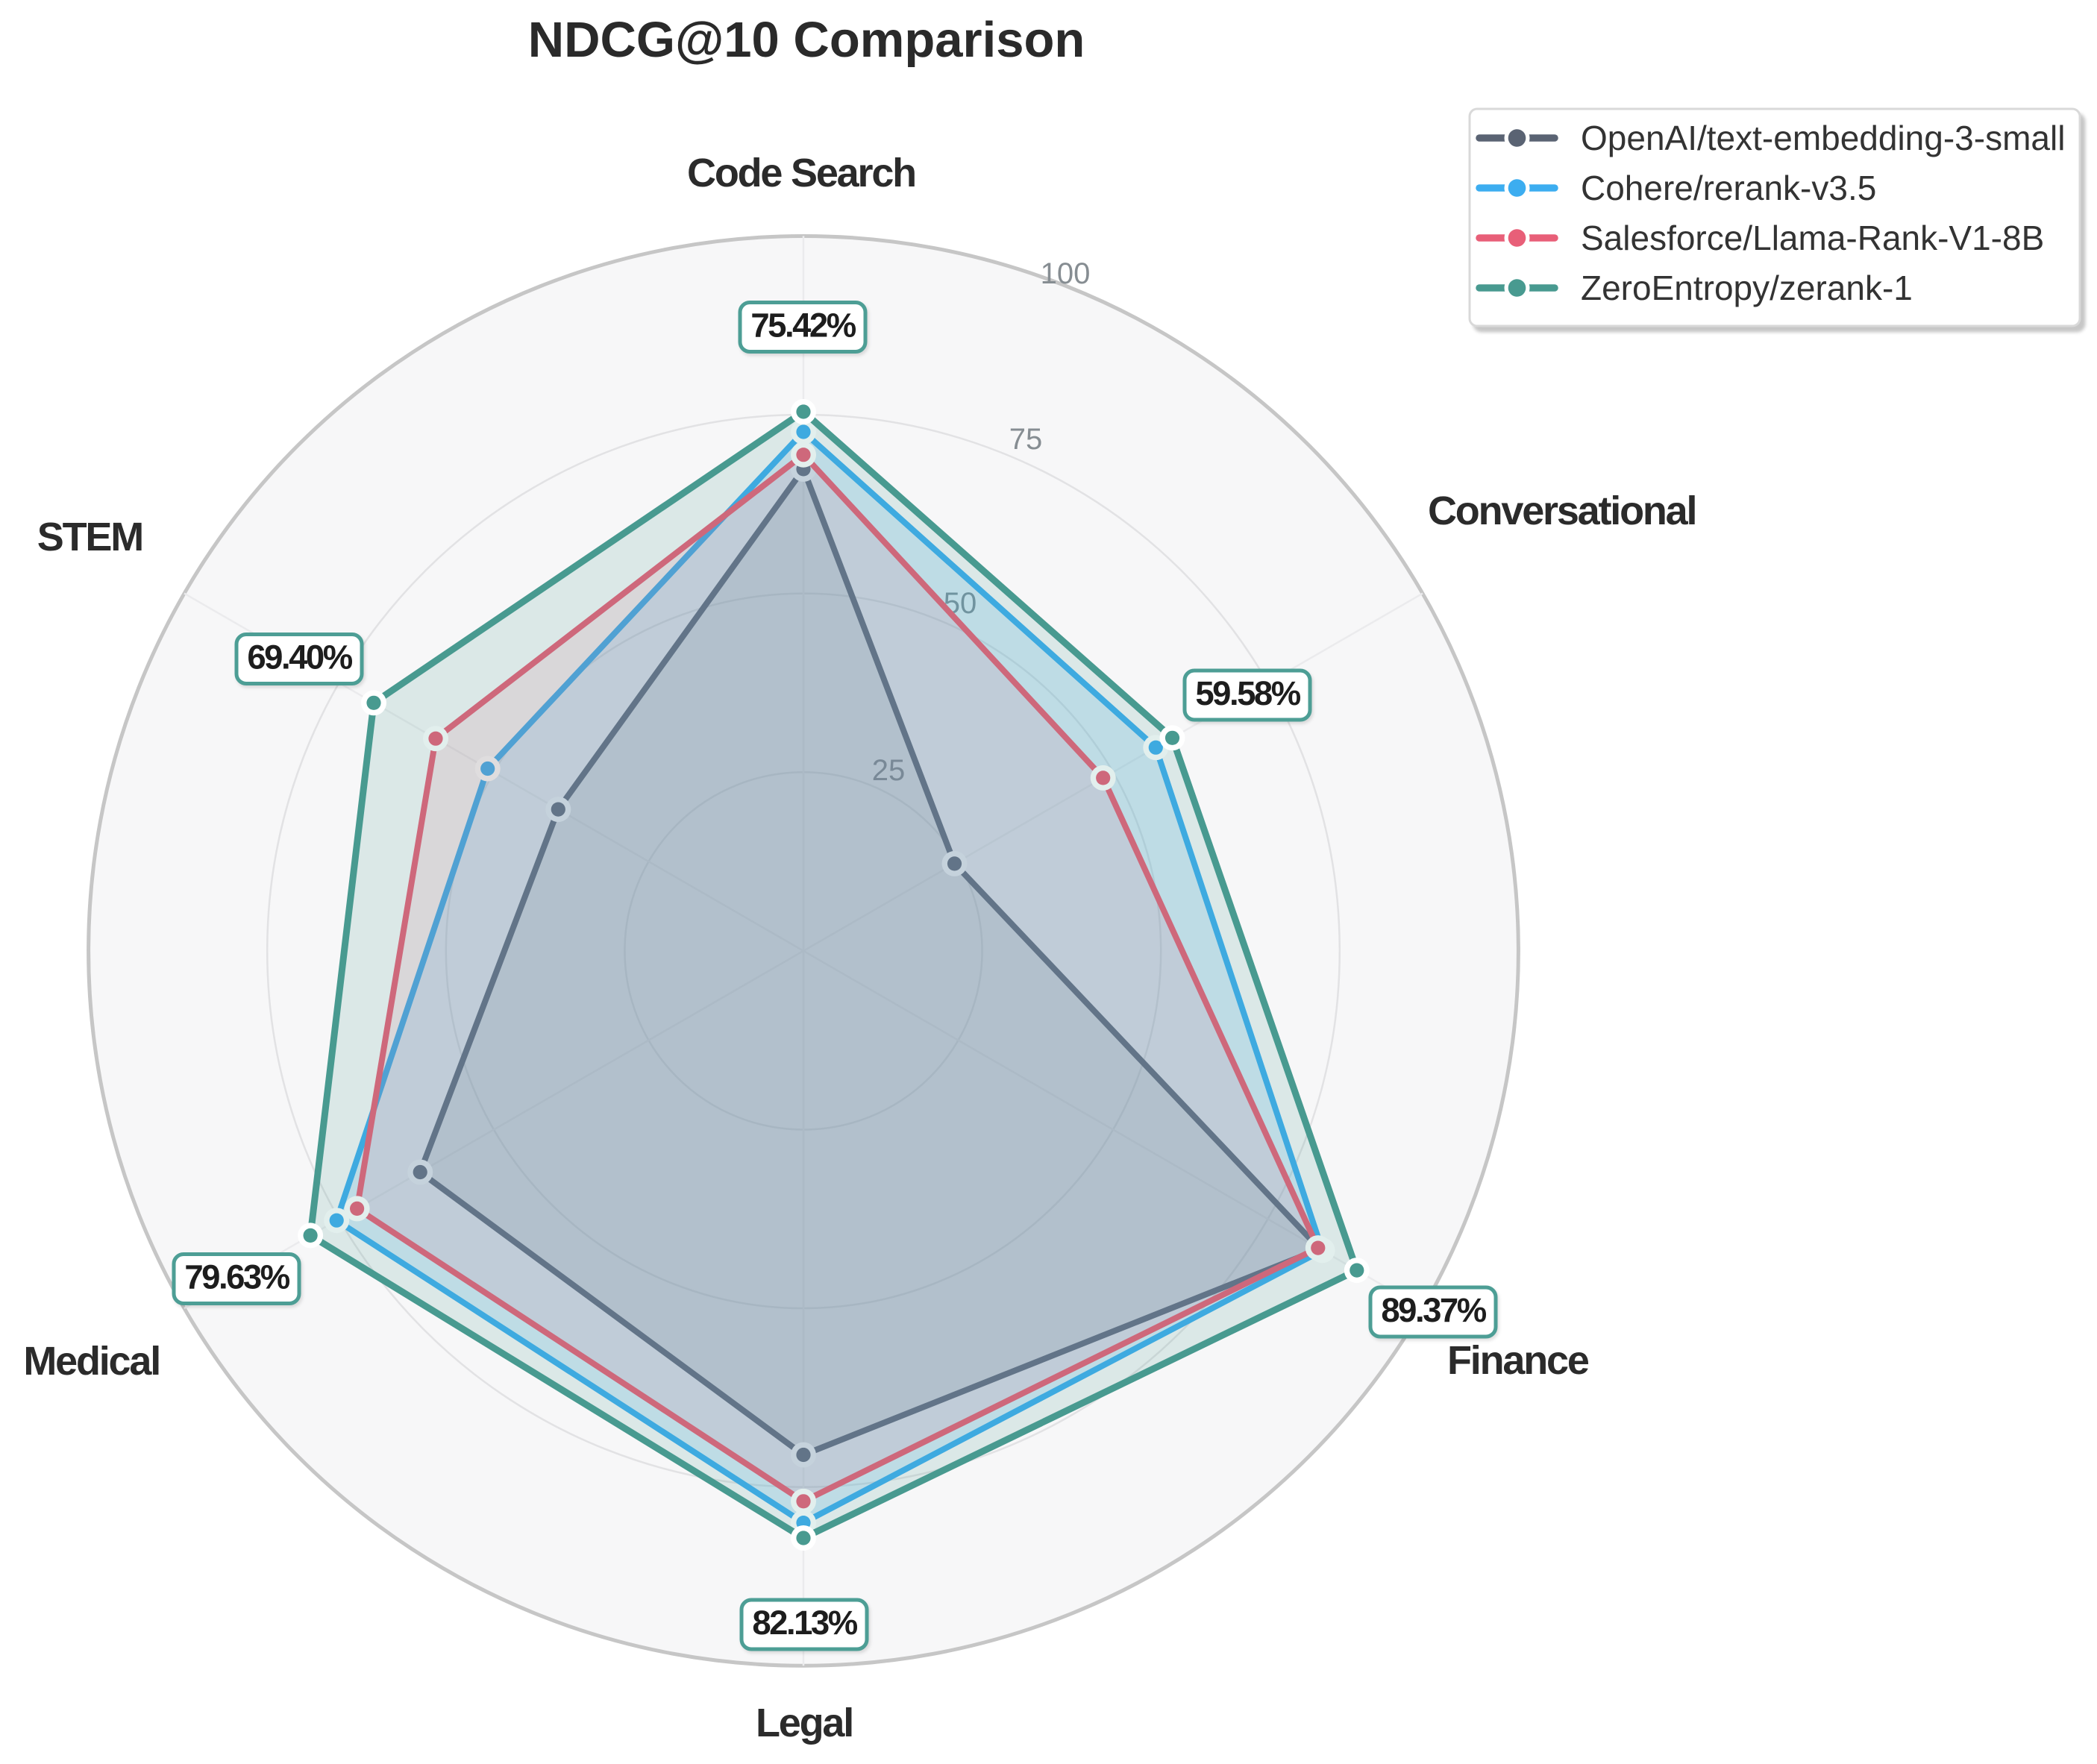 The image size is (2097, 1764). Describe the element at coordinates (1433, 1310) in the screenshot. I see `svg-text: 89.37%` at that location.